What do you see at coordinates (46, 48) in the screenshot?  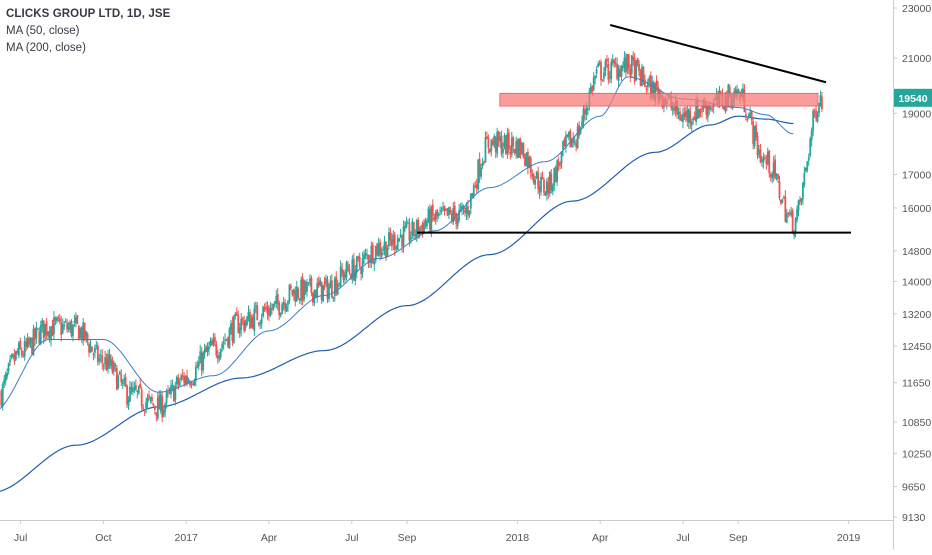 I see `ma200-legend: MA (200, close)` at bounding box center [46, 48].